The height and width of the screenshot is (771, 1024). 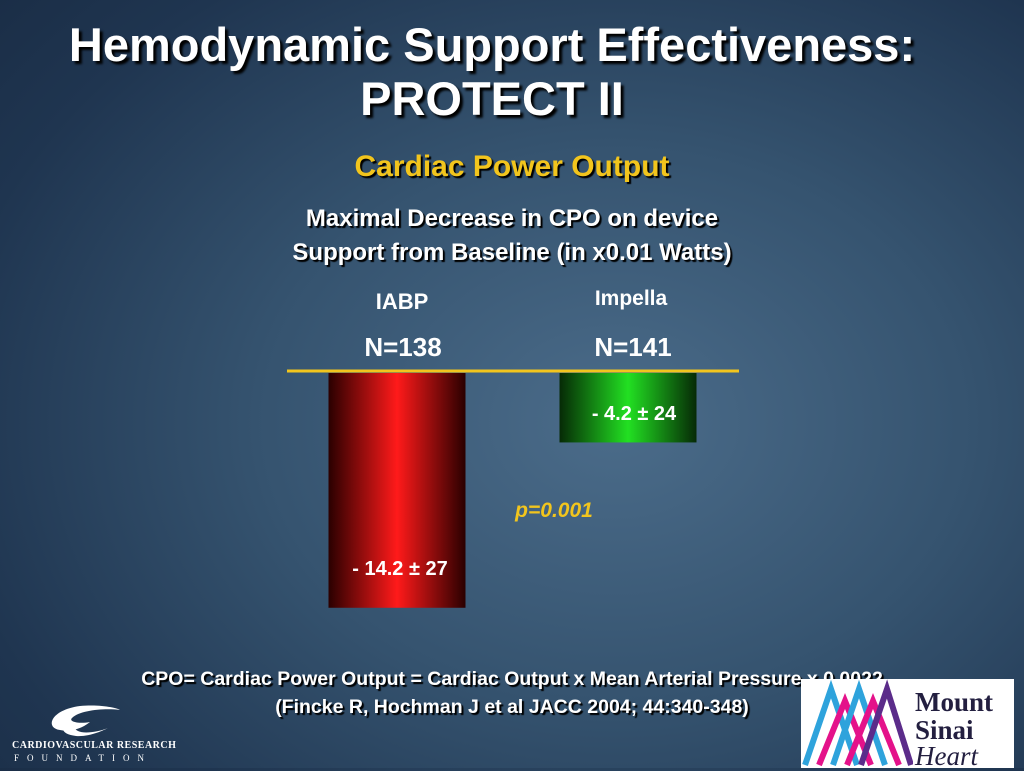 What do you see at coordinates (632, 347) in the screenshot?
I see `n-label-impella: N=141` at bounding box center [632, 347].